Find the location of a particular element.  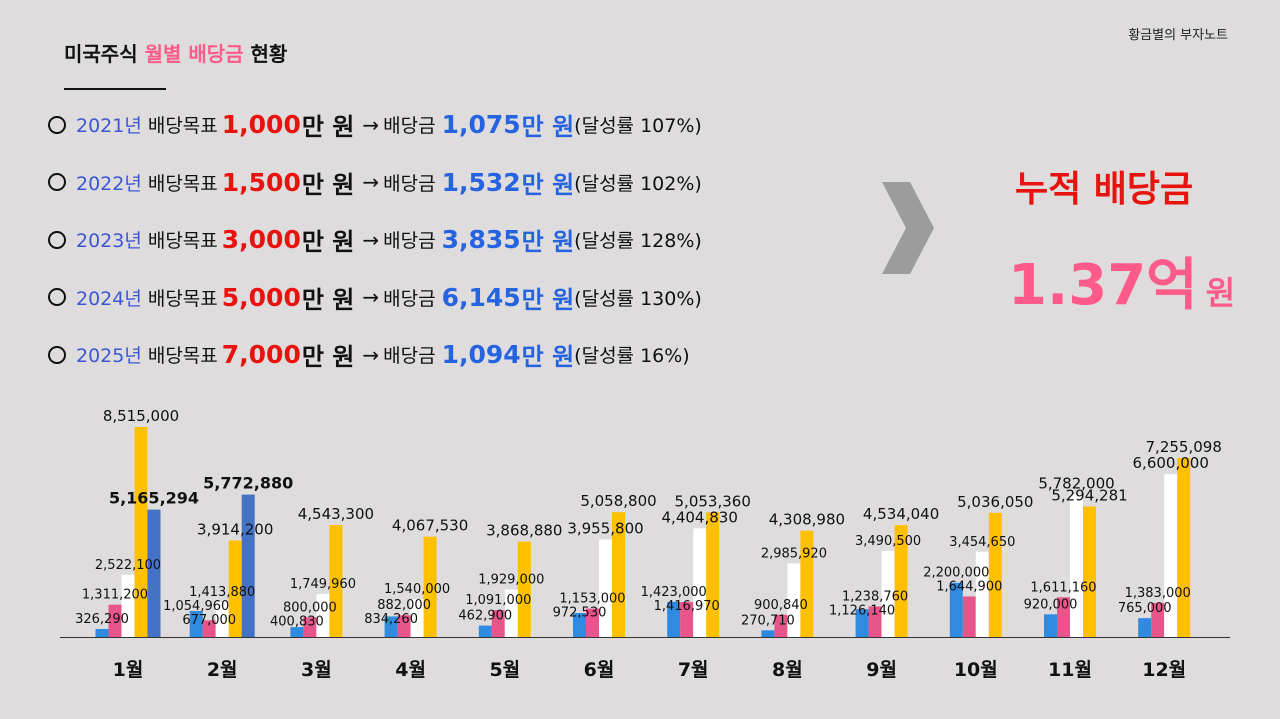

title-prefix: 미국주식 is located at coordinates (104, 54).